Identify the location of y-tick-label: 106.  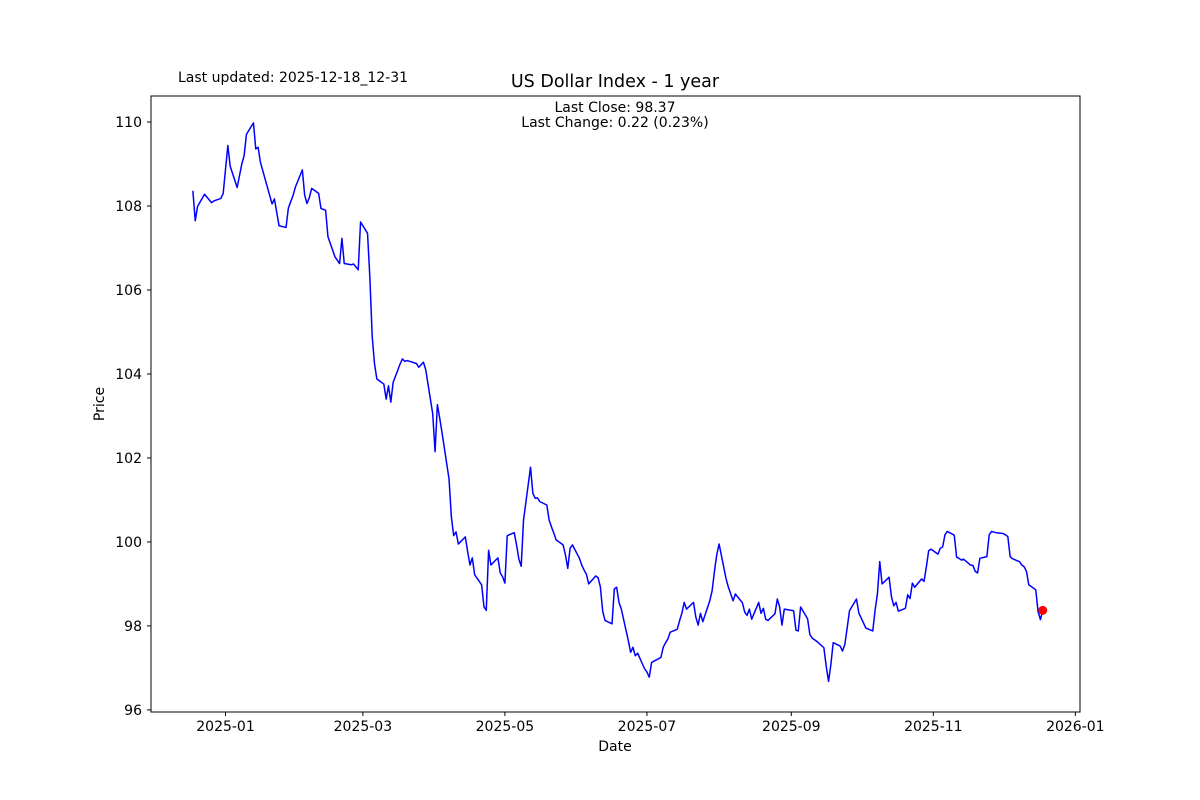
(128, 291).